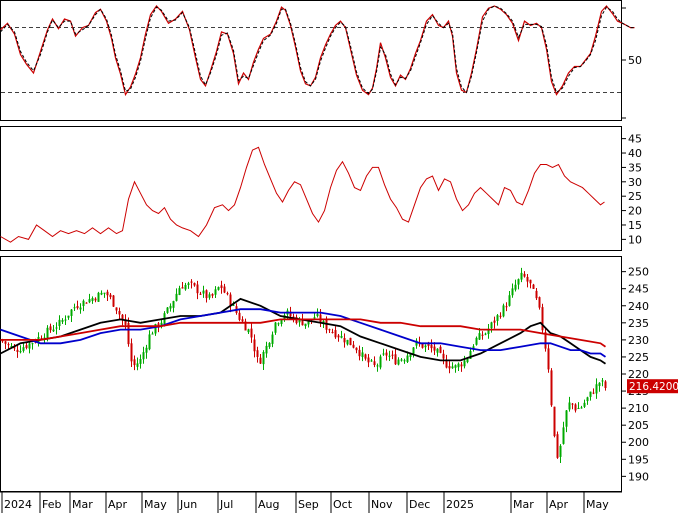  Describe the element at coordinates (635, 167) in the screenshot. I see `adx-y-tick-label-2: 35` at that location.